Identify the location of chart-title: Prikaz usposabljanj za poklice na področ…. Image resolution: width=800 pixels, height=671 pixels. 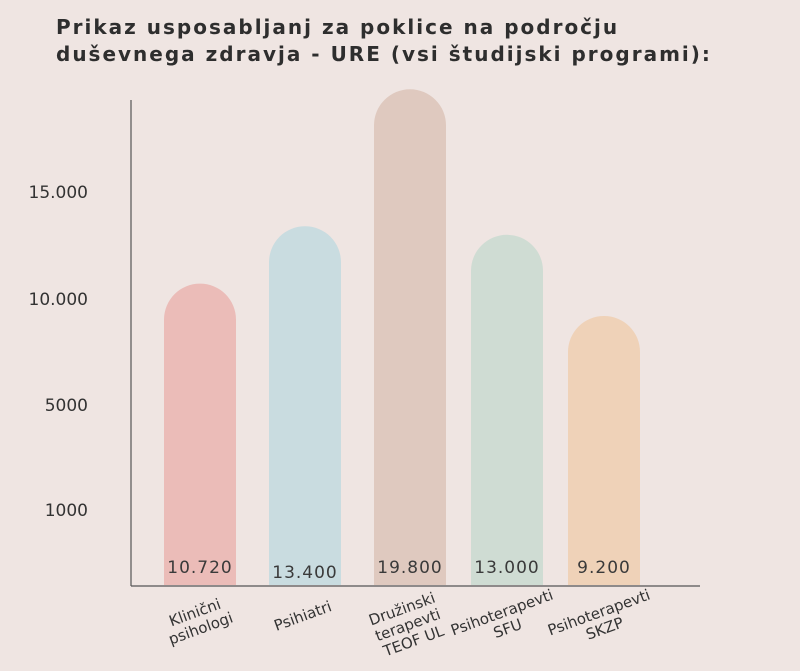
(384, 40).